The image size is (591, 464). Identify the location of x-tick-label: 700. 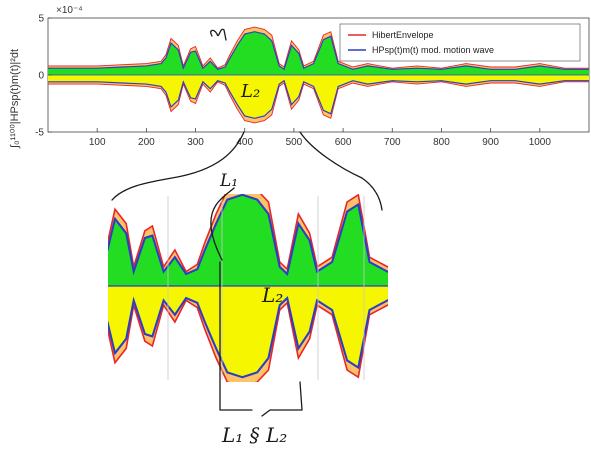
(392, 142).